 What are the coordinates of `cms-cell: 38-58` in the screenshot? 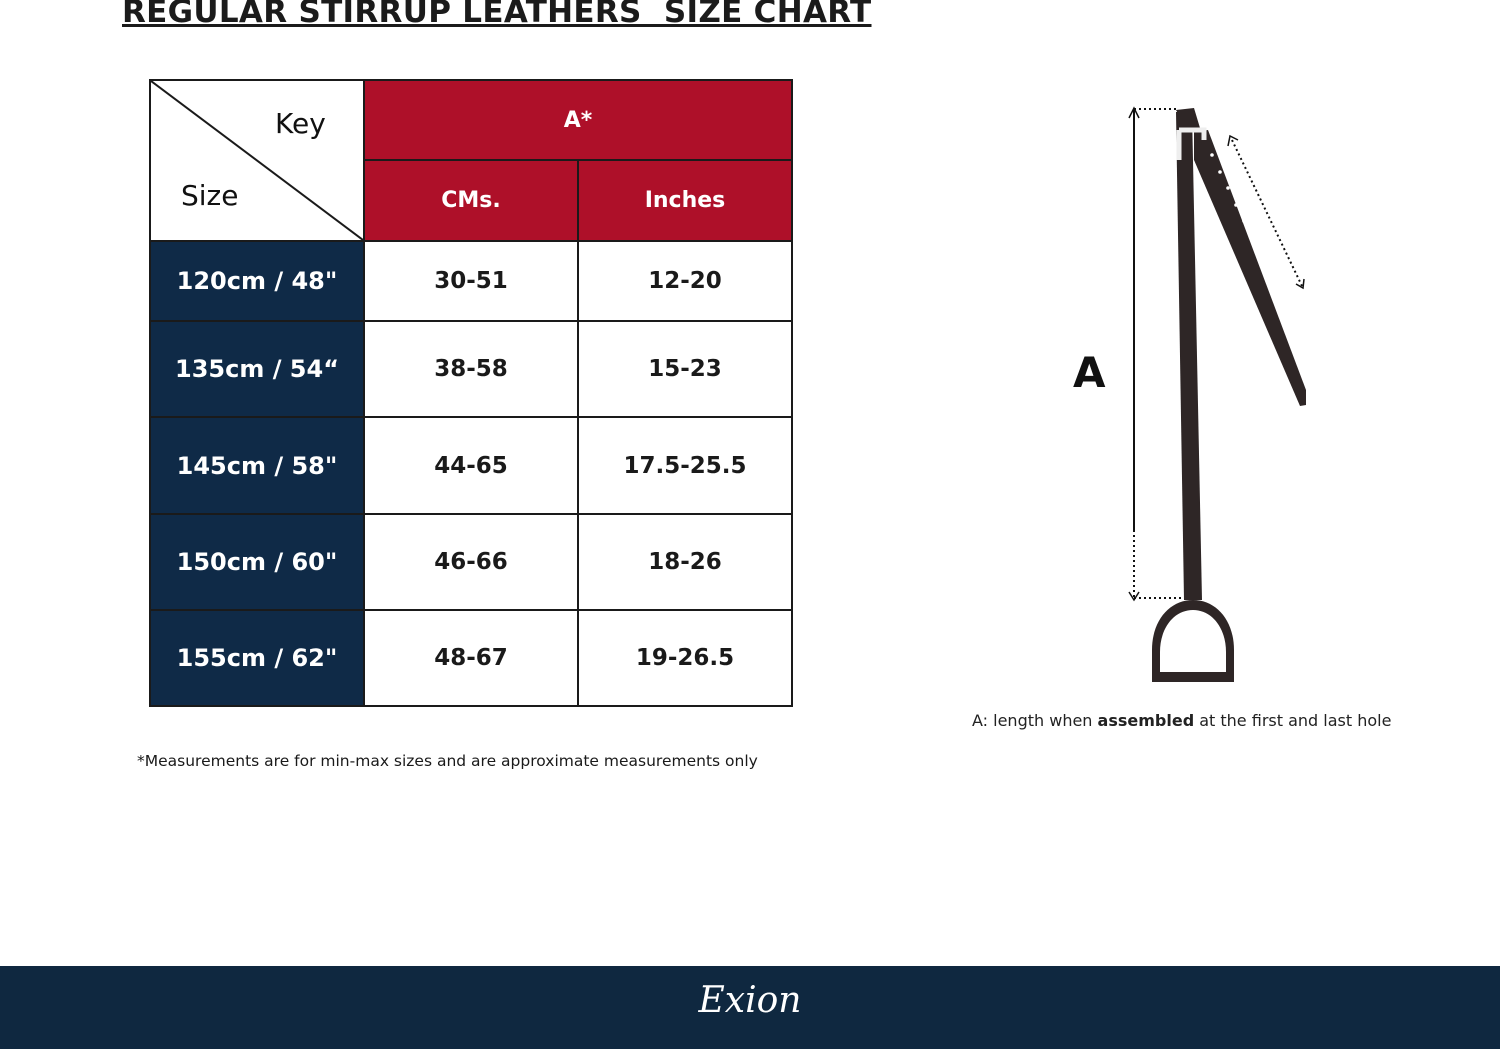 It's located at (471, 369).